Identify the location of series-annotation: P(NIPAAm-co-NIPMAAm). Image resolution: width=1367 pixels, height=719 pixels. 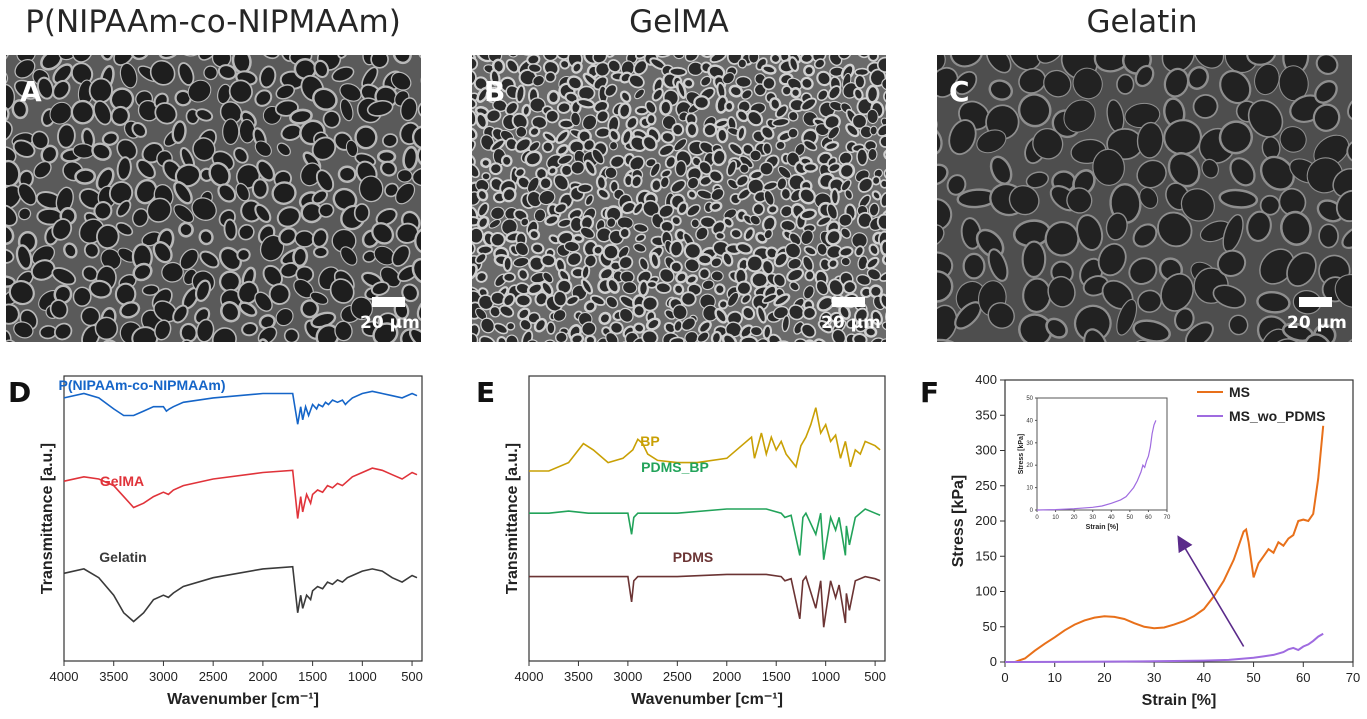
(142, 385).